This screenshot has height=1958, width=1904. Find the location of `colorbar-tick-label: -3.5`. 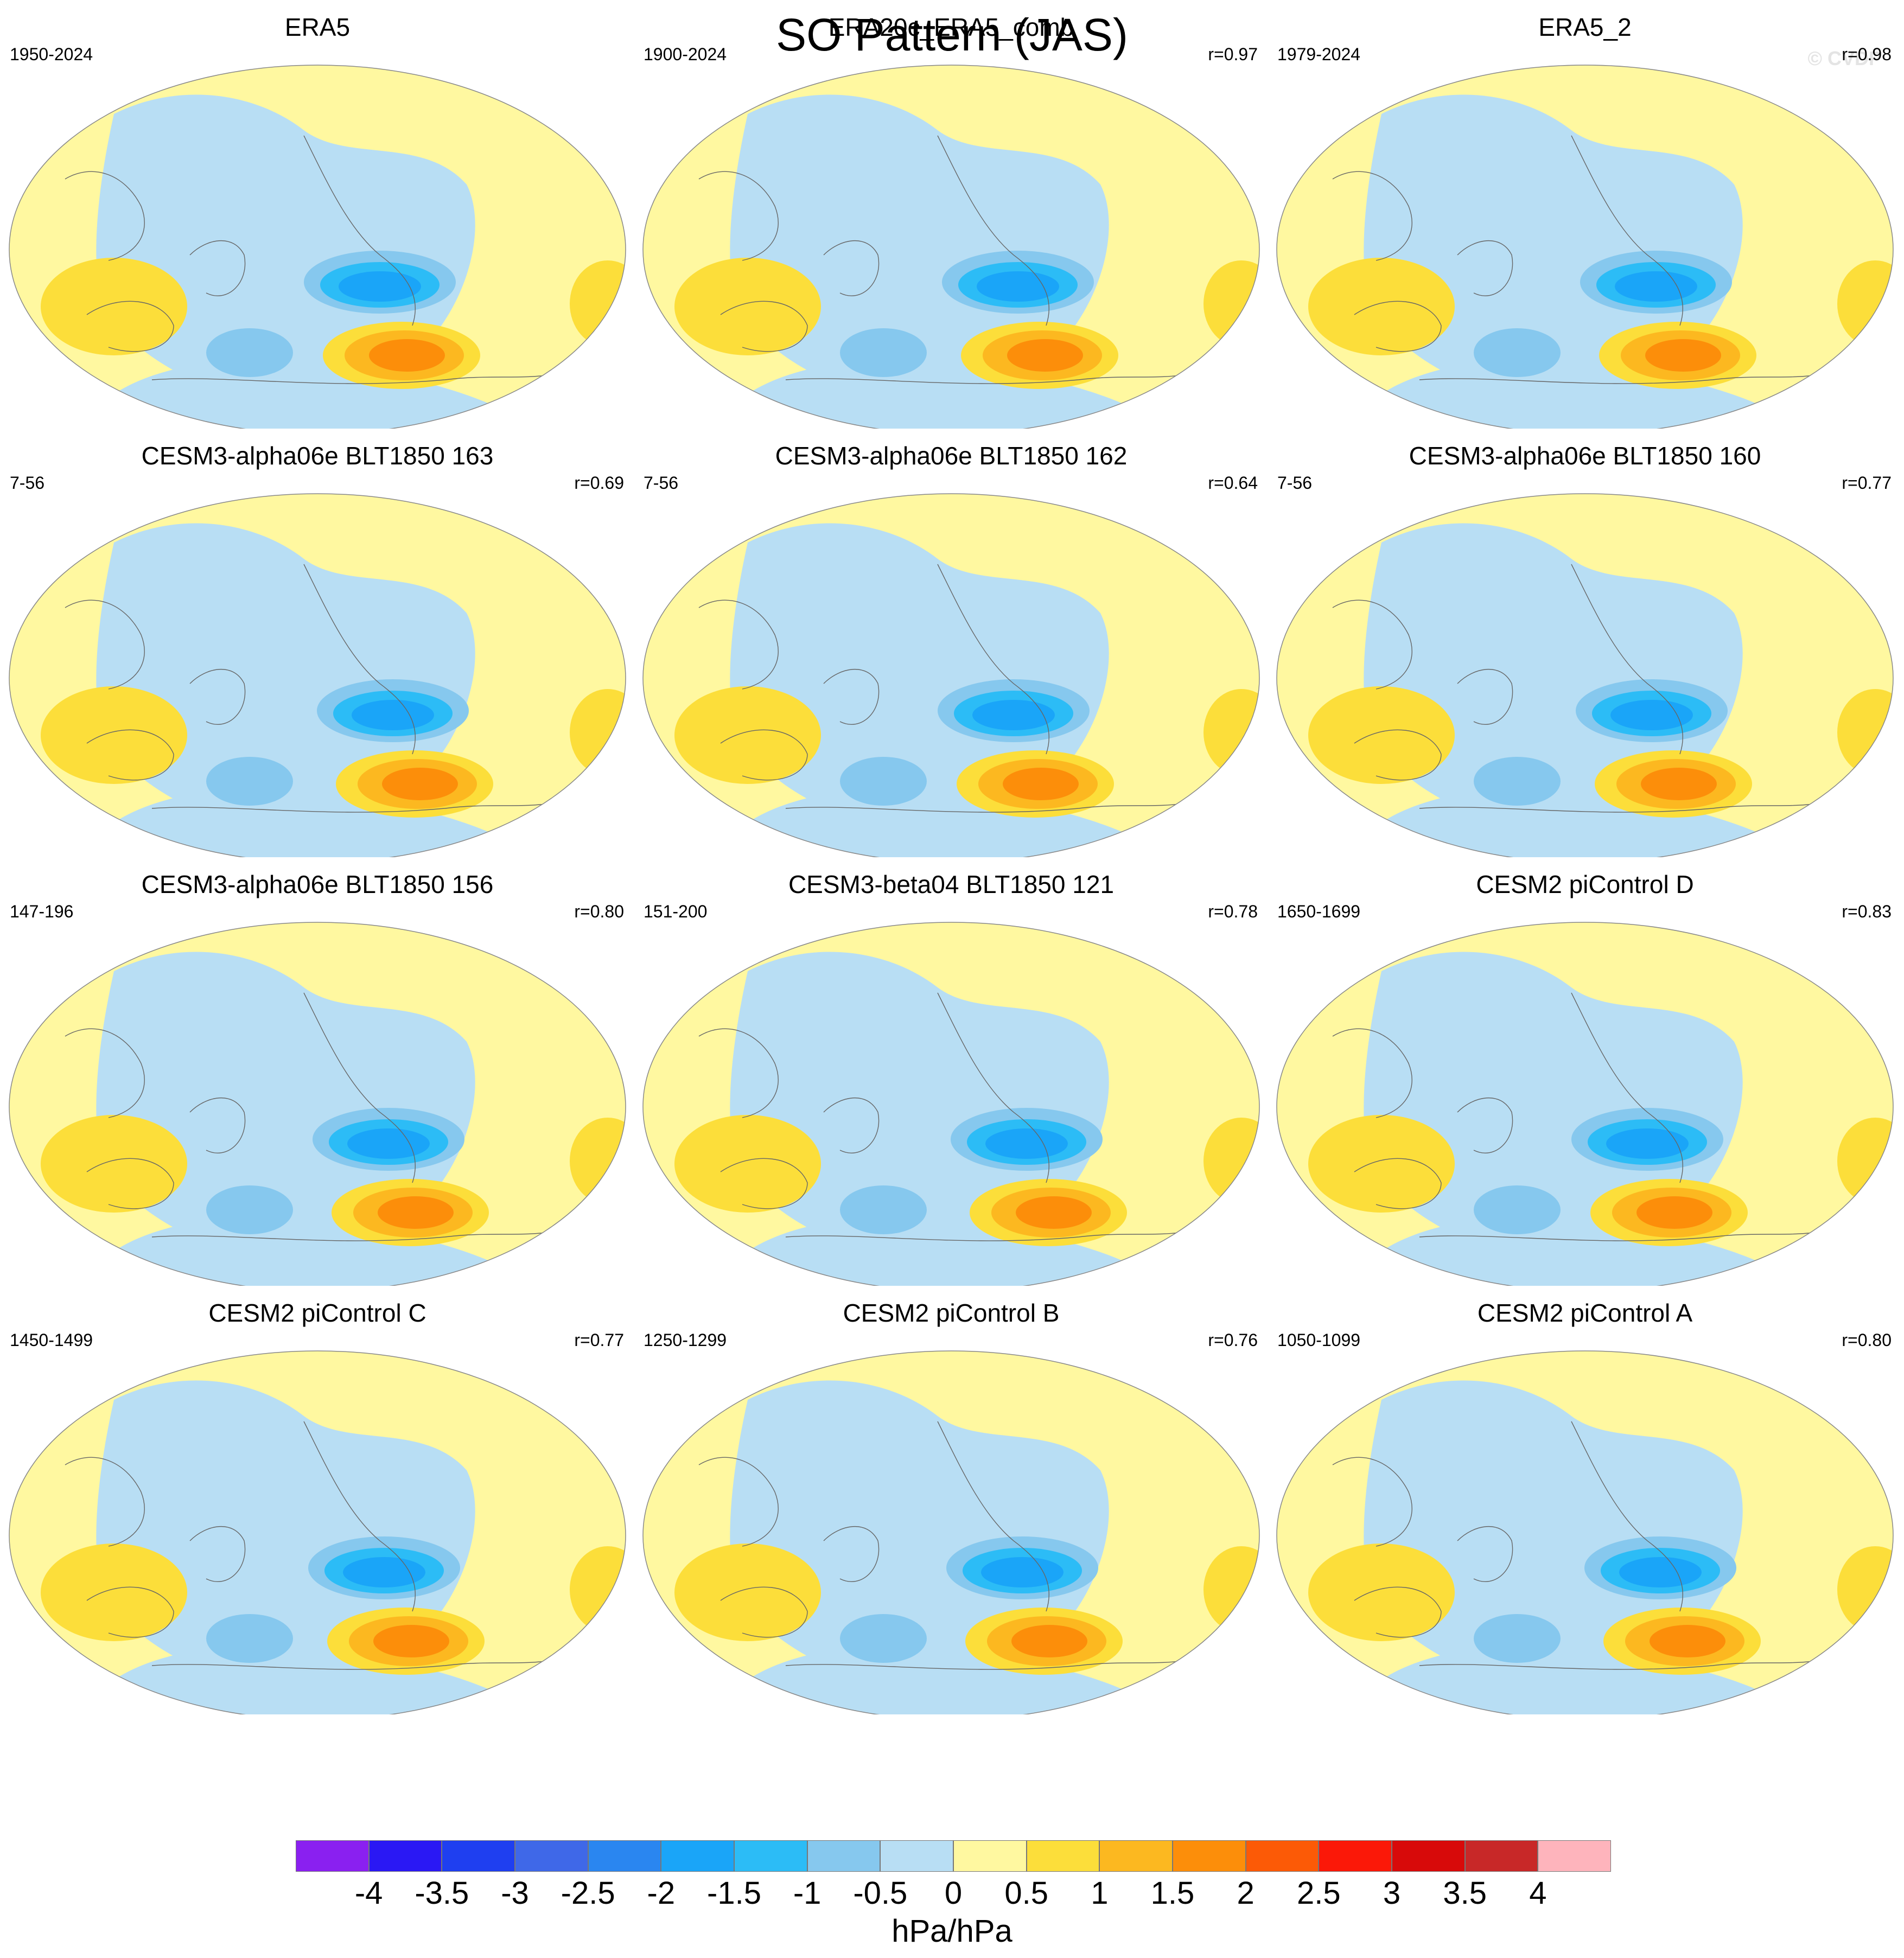

colorbar-tick-label: -3.5 is located at coordinates (442, 1894).